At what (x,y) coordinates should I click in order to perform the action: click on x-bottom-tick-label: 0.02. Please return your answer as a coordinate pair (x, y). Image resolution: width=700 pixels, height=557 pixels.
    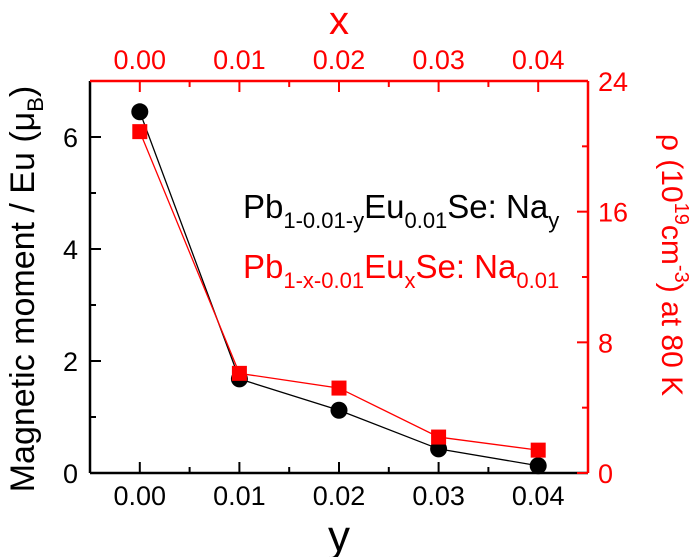
    Looking at the image, I should click on (339, 496).